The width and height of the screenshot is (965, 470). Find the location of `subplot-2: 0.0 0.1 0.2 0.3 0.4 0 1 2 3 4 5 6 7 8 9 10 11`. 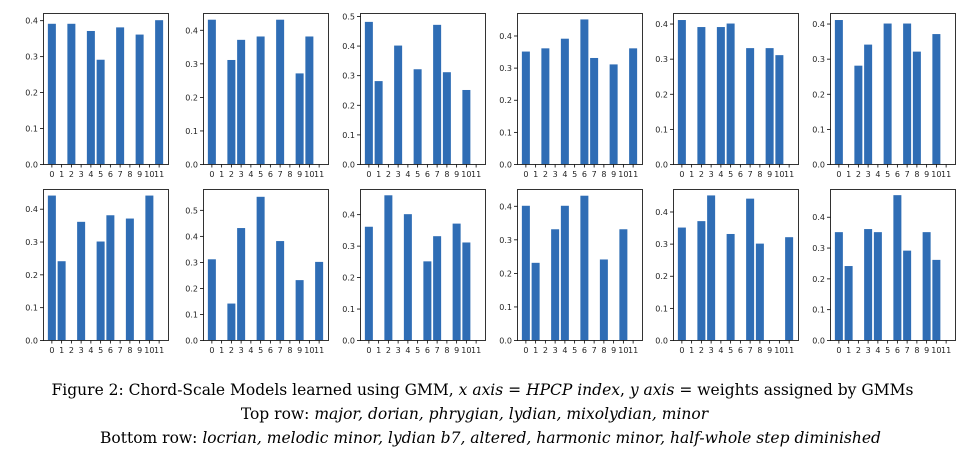

subplot-2: 0.0 0.1 0.2 0.3 0.4 0 1 2 3 4 5 6 7 8 9 10 11 is located at coordinates (257, 96).